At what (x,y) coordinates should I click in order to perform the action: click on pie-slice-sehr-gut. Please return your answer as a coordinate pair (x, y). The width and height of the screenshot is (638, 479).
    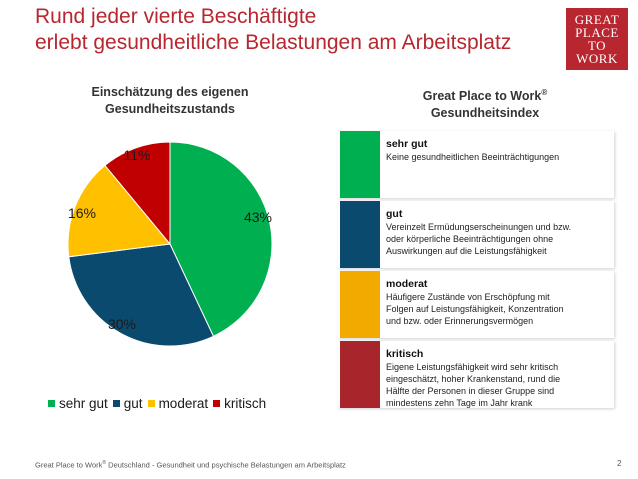
    Looking at the image, I should click on (221, 239).